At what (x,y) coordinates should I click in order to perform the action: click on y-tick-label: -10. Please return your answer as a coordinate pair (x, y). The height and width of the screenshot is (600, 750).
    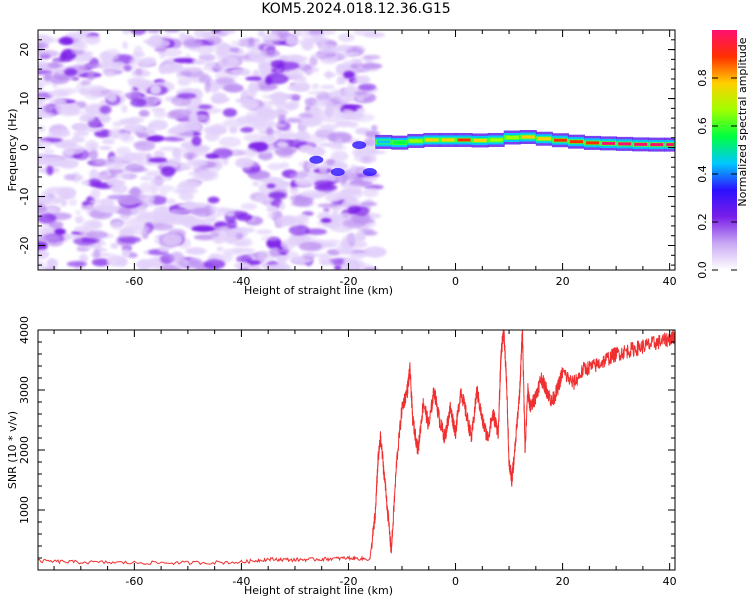
    Looking at the image, I should click on (24, 197).